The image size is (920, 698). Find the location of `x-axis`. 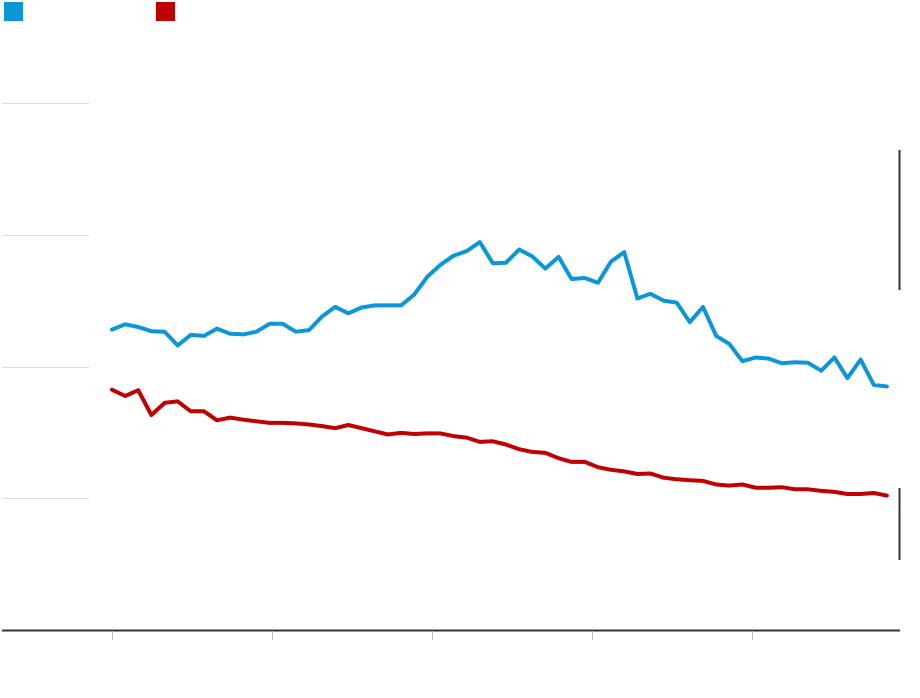

x-axis is located at coordinates (451, 634).